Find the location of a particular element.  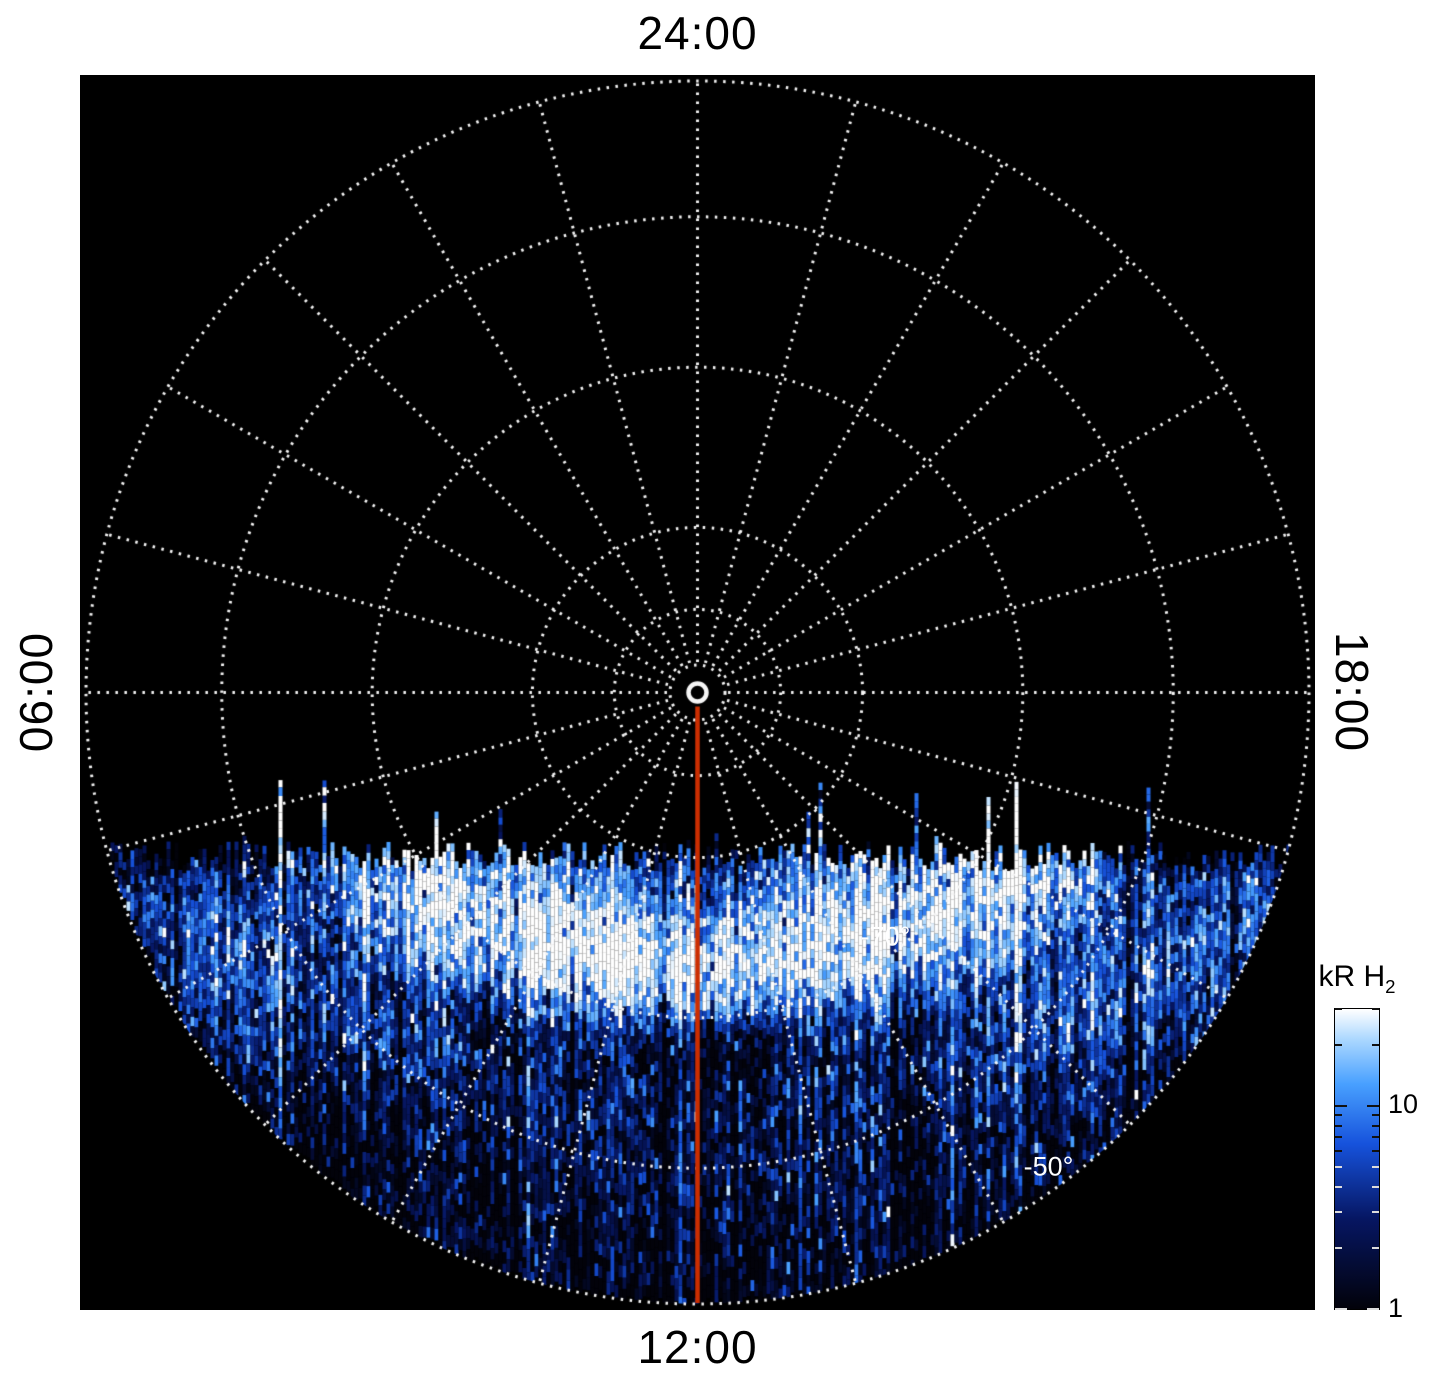

colorbar: kR H2 10 1 is located at coordinates (1382, 1141).